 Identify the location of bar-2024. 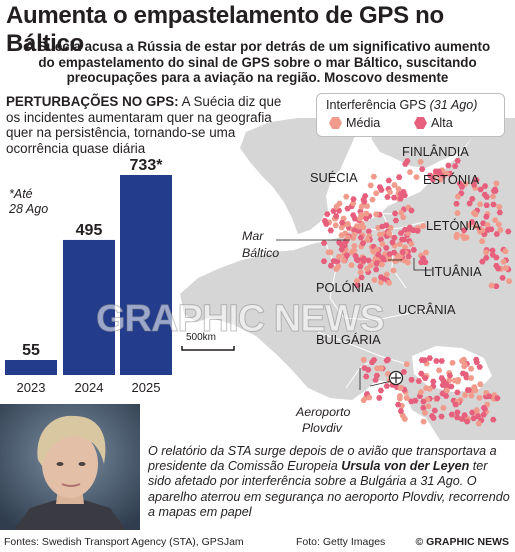
(89, 307).